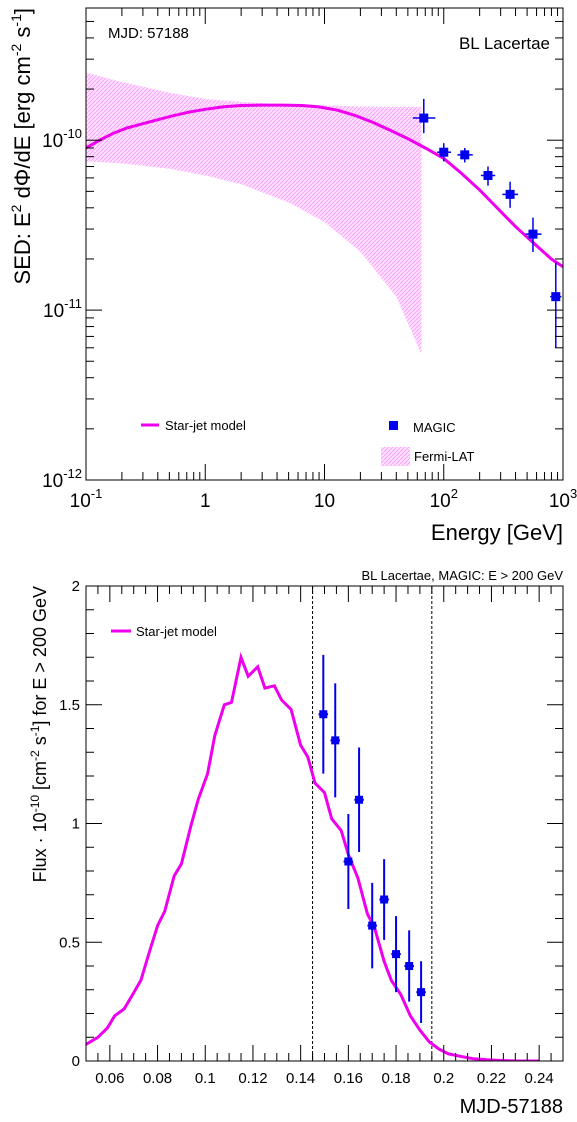  I want to click on y-tick-label: 0.5, so click(69, 942).